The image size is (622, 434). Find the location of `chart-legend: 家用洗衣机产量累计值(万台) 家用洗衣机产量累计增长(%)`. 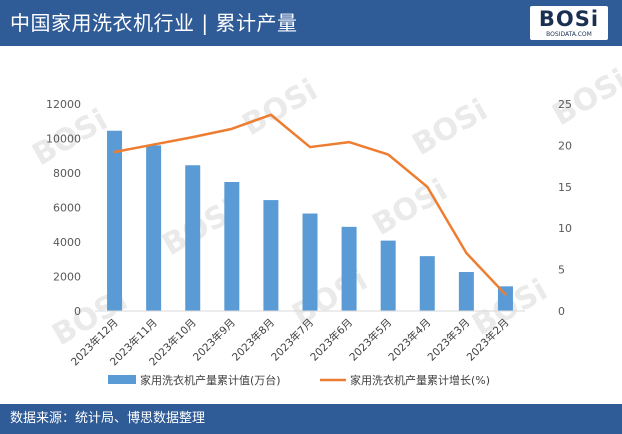

chart-legend: 家用洗衣机产量累计值(万台) 家用洗衣机产量累计增长(%) is located at coordinates (299, 380).